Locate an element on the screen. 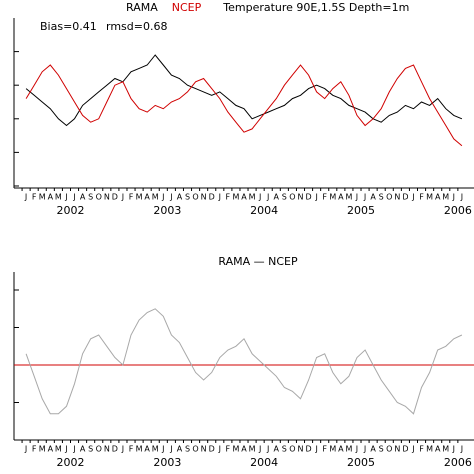 The width and height of the screenshot is (474, 474). annotation: rmsd=0.68 is located at coordinates (136, 26).